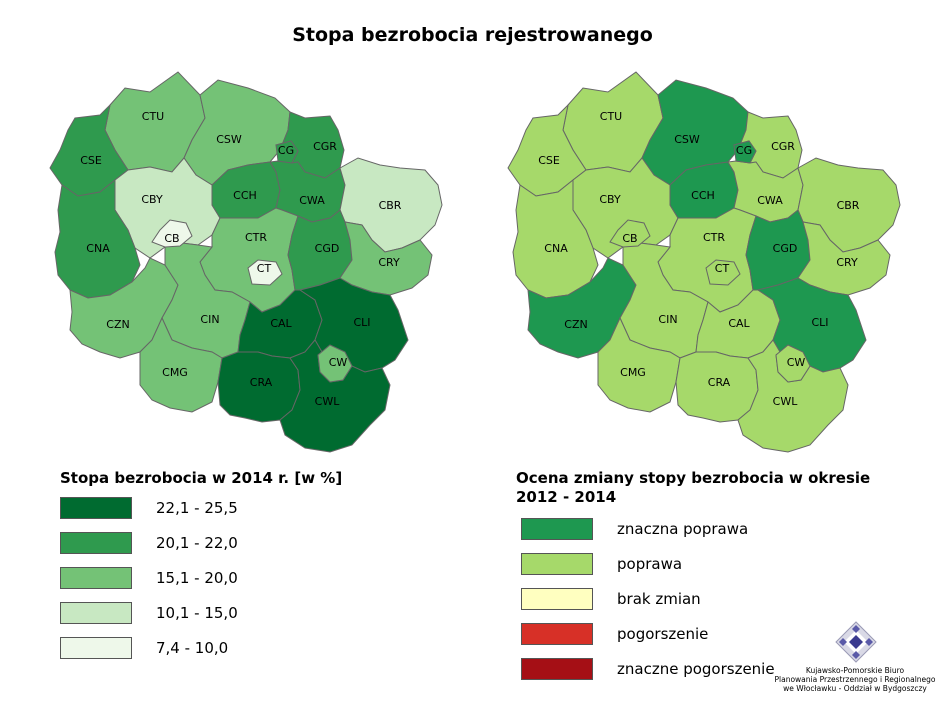  What do you see at coordinates (152, 199) in the screenshot?
I see `map-left-label-cby: CBY` at bounding box center [152, 199].